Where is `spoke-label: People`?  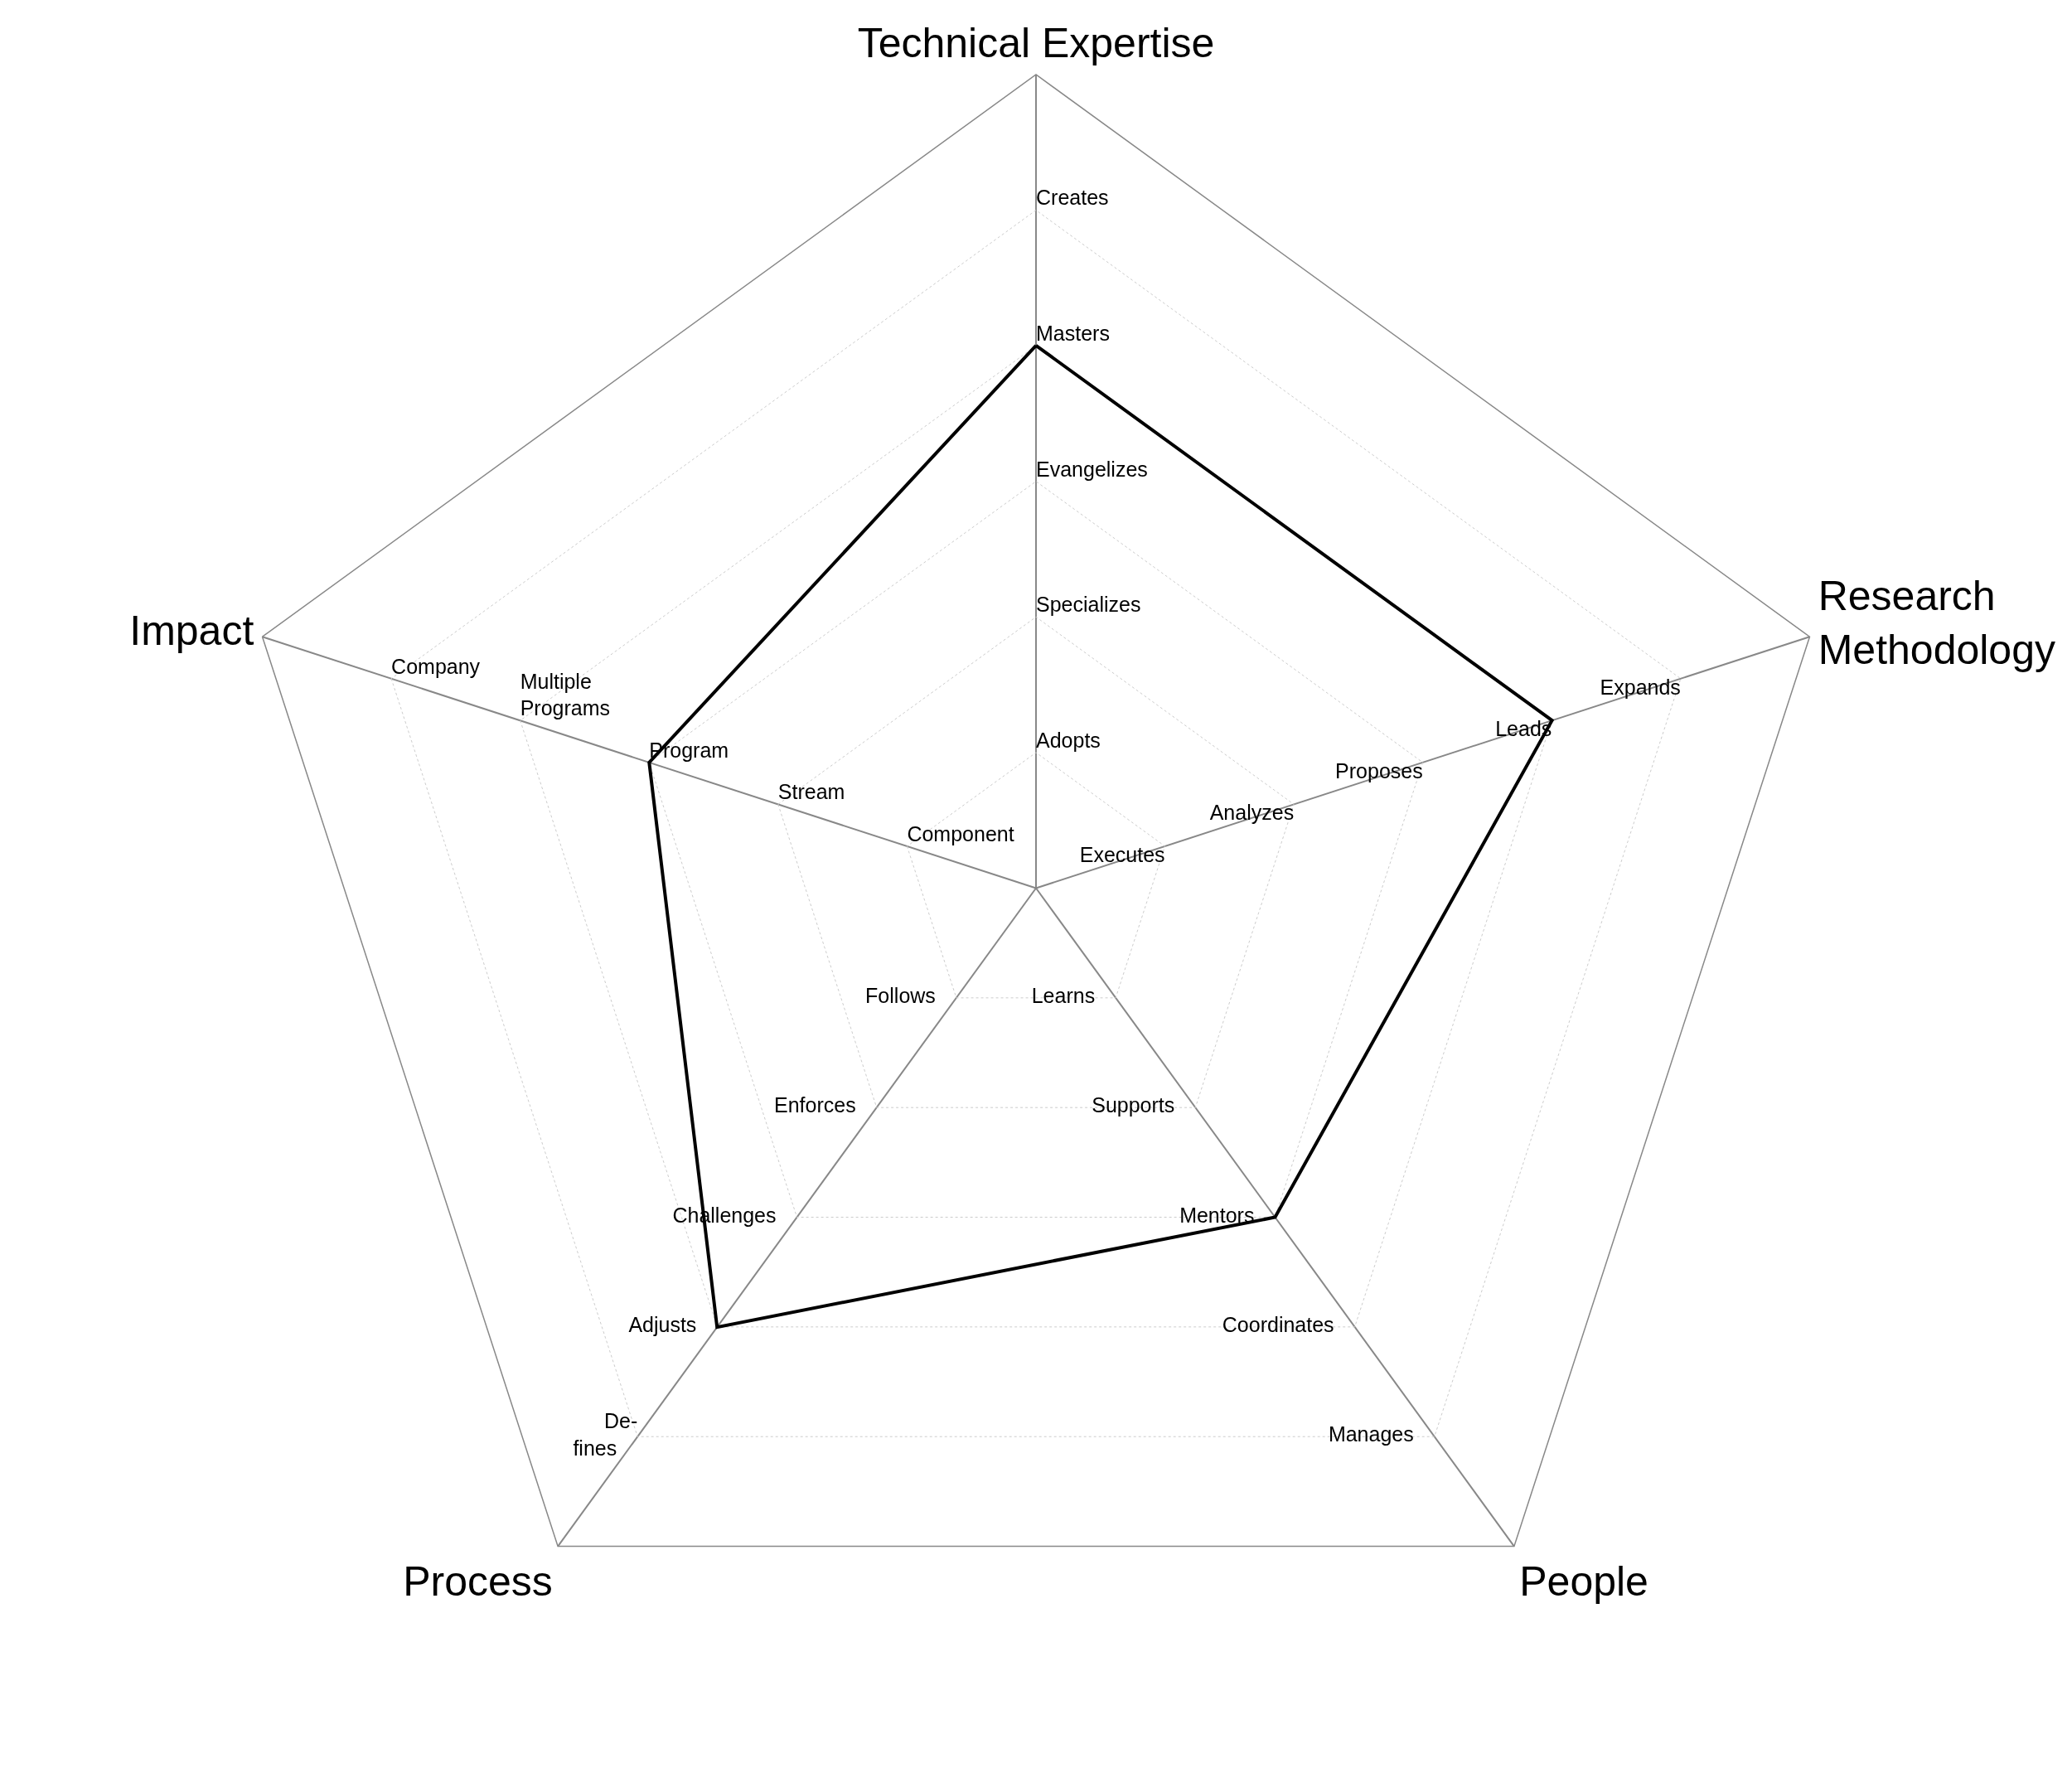 spoke-label: People is located at coordinates (1583, 1581).